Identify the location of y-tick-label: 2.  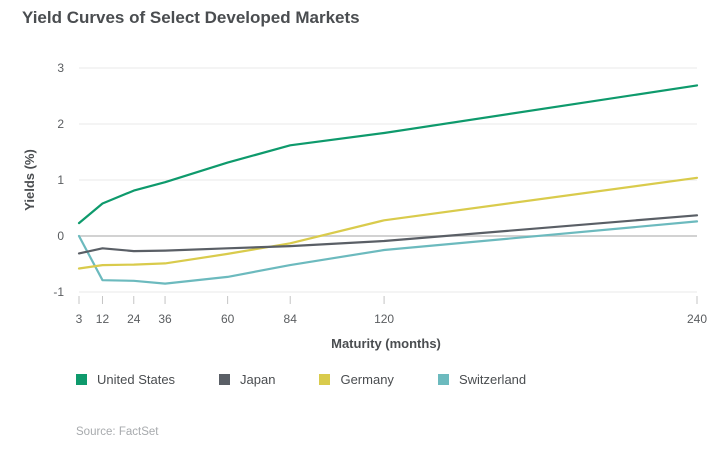
(60, 124).